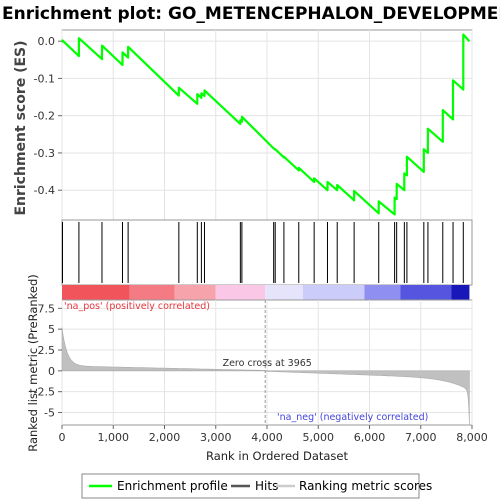 The width and height of the screenshot is (500, 500). Describe the element at coordinates (216, 437) in the screenshot. I see `x-tick-label: 3,000` at that location.